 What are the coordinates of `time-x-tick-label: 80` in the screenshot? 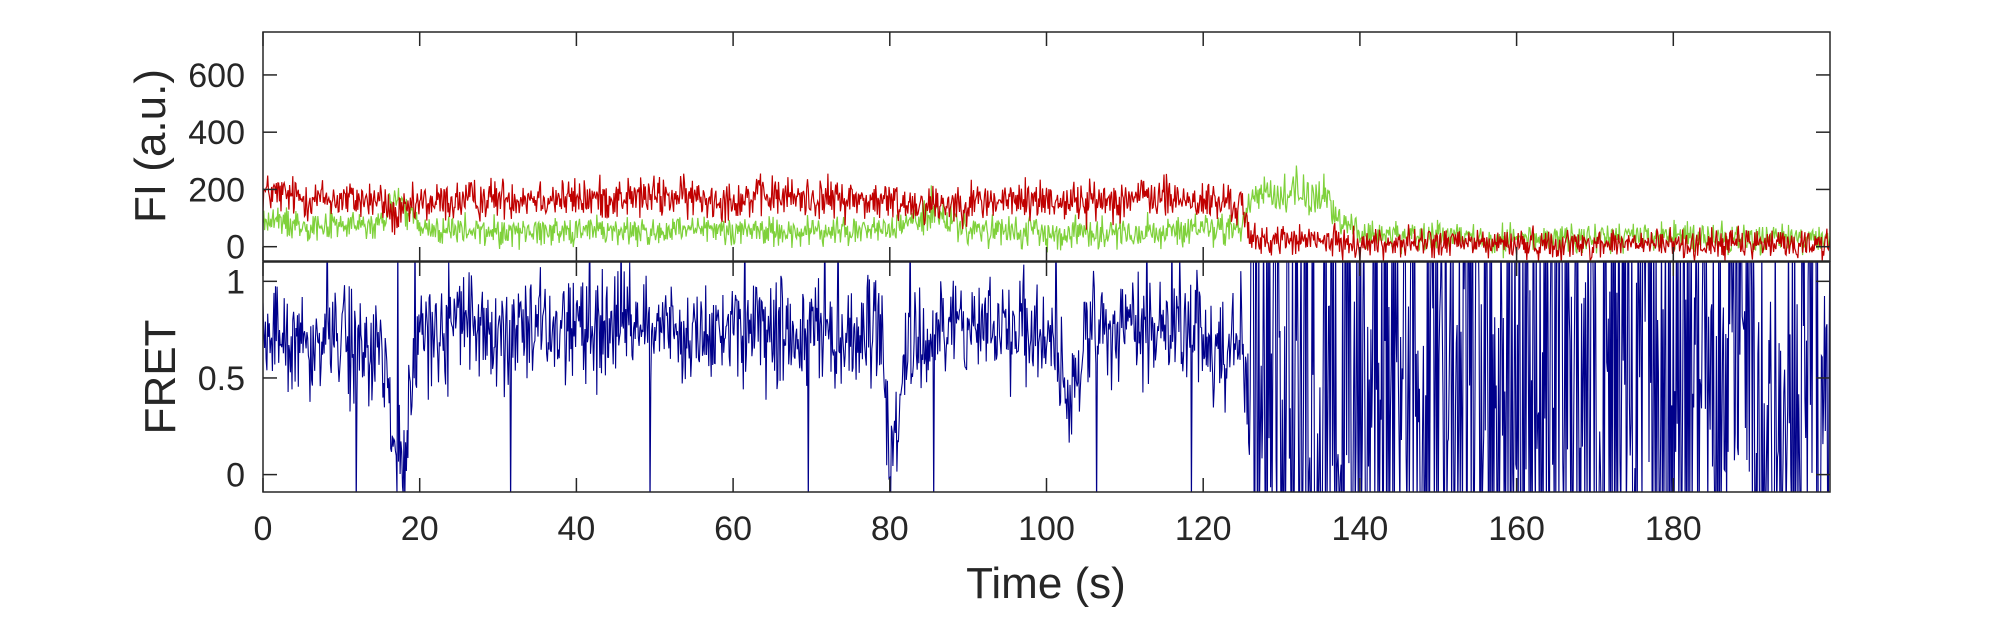 It's located at (890, 529).